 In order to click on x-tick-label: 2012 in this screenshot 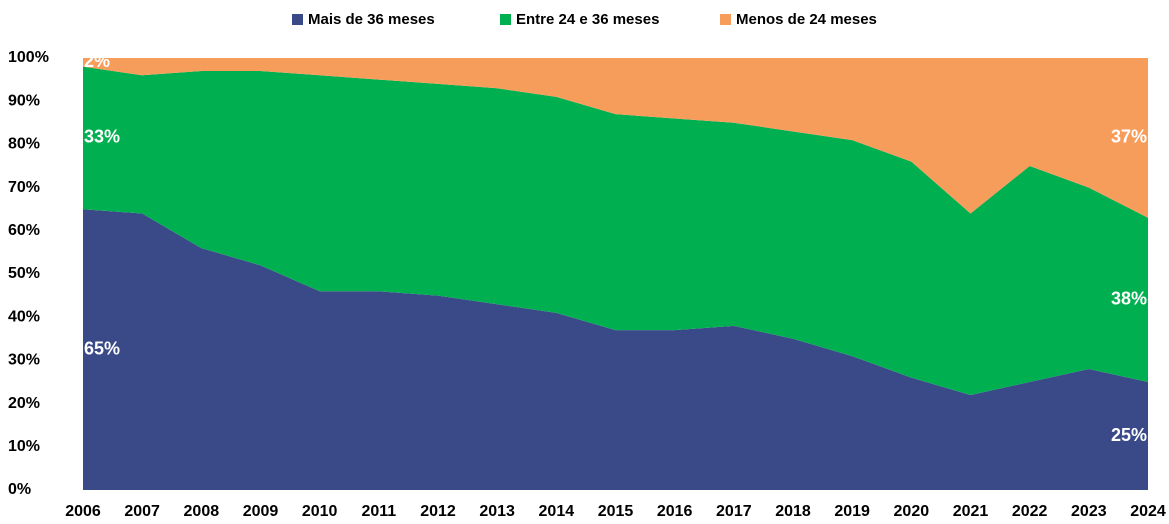, I will do `click(438, 511)`.